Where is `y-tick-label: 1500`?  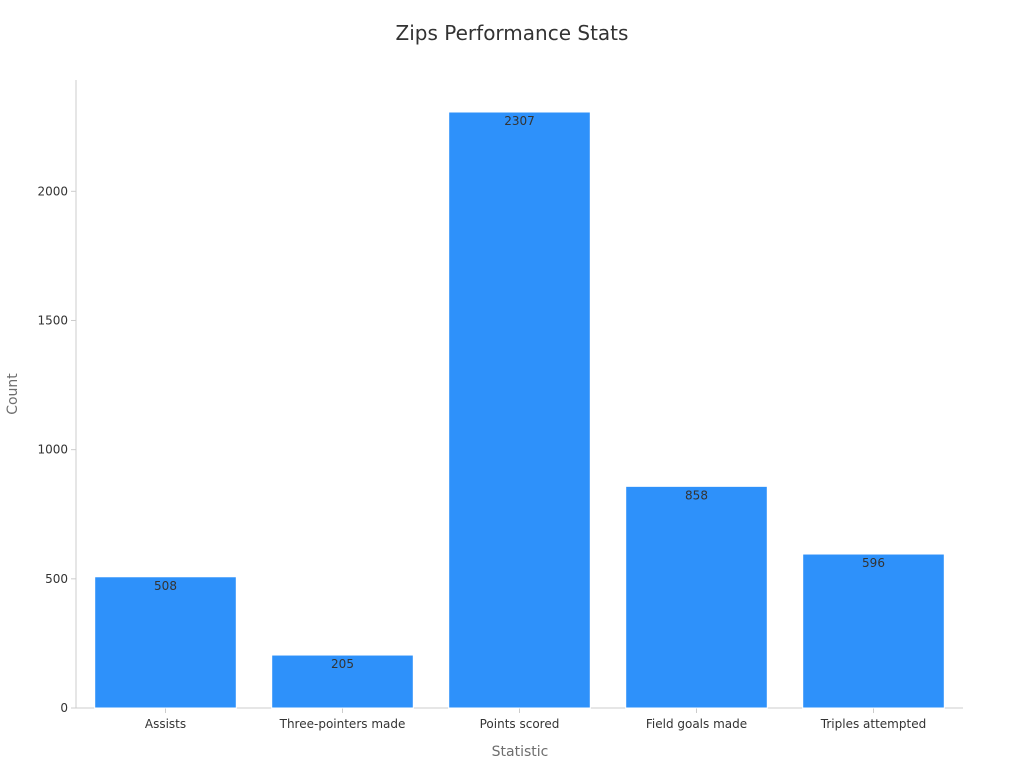 y-tick-label: 1500 is located at coordinates (52, 320).